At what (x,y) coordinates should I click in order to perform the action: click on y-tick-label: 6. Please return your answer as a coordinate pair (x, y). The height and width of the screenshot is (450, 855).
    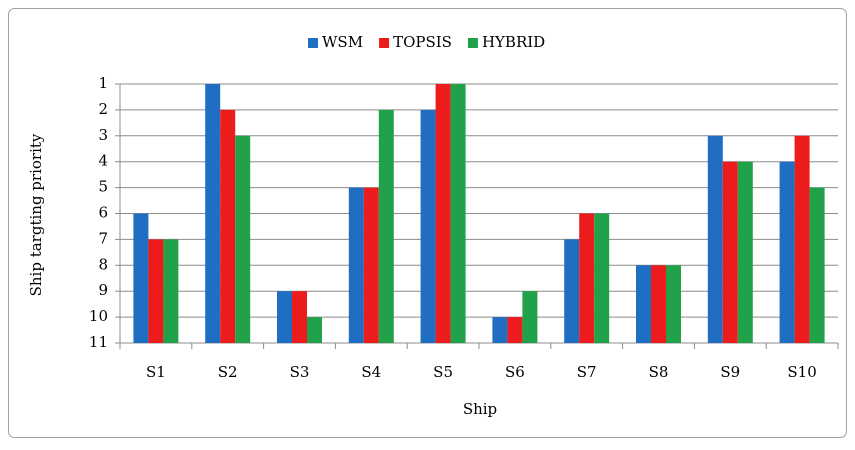
    Looking at the image, I should click on (103, 213).